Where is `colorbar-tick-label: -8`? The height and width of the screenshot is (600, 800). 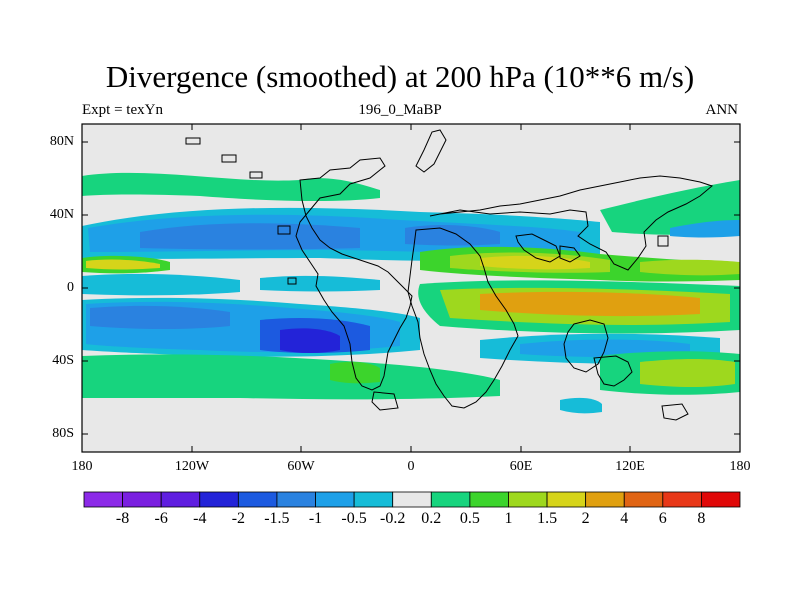 colorbar-tick-label: -8 is located at coordinates (122, 518).